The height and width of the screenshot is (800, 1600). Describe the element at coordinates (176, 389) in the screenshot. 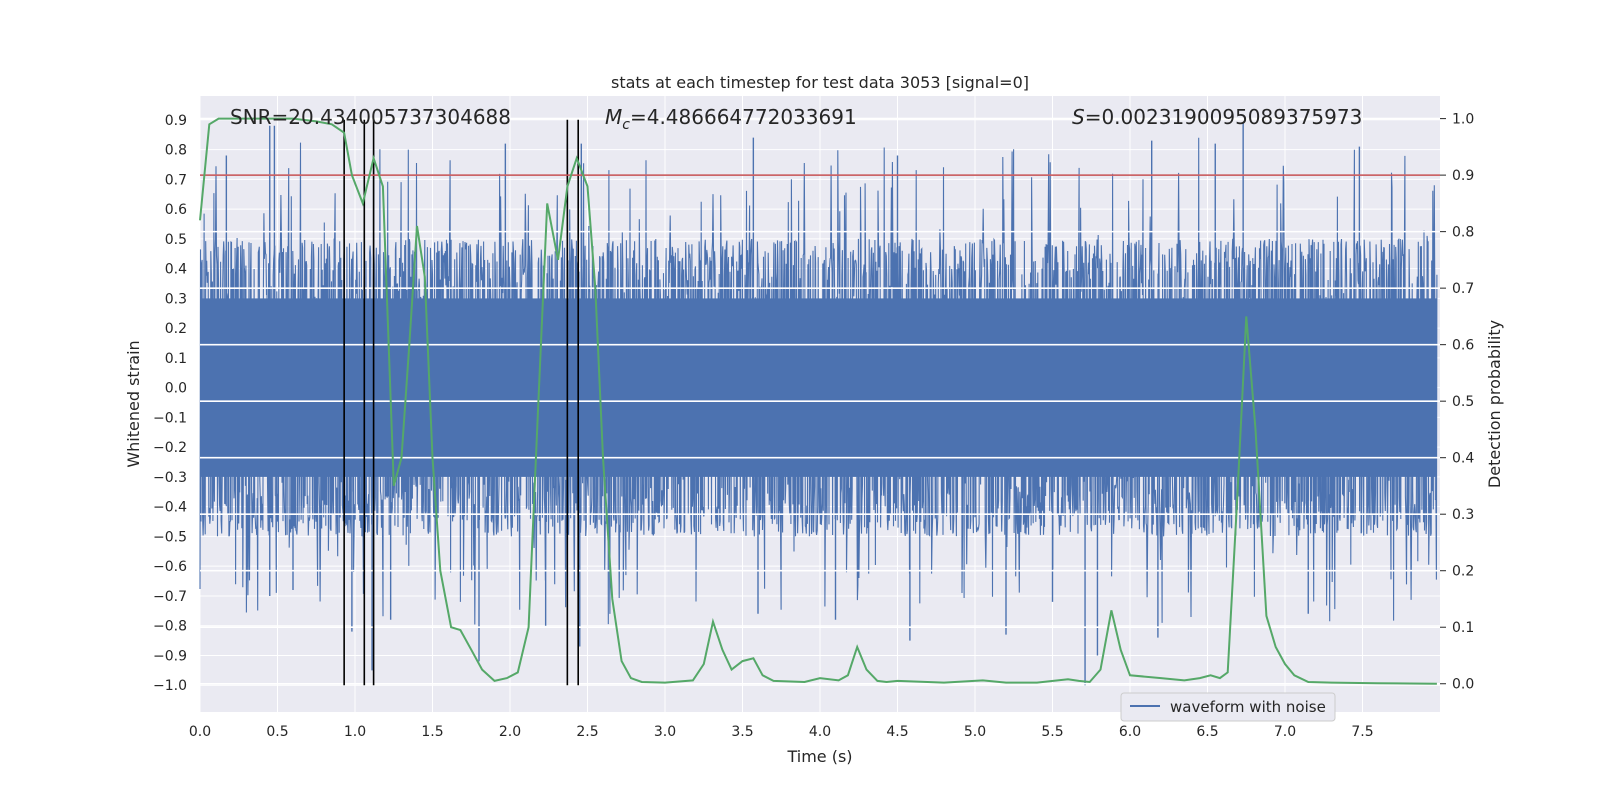

I see `y-left-tick-label: 0.0` at that location.